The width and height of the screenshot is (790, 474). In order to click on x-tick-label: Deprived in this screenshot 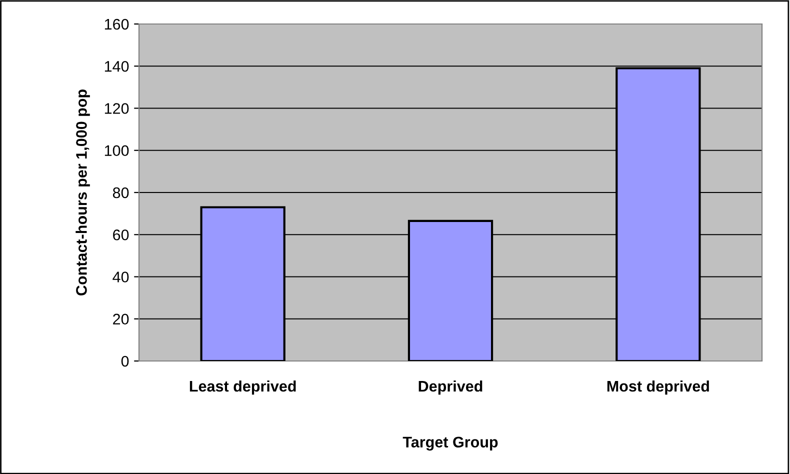, I will do `click(450, 387)`.